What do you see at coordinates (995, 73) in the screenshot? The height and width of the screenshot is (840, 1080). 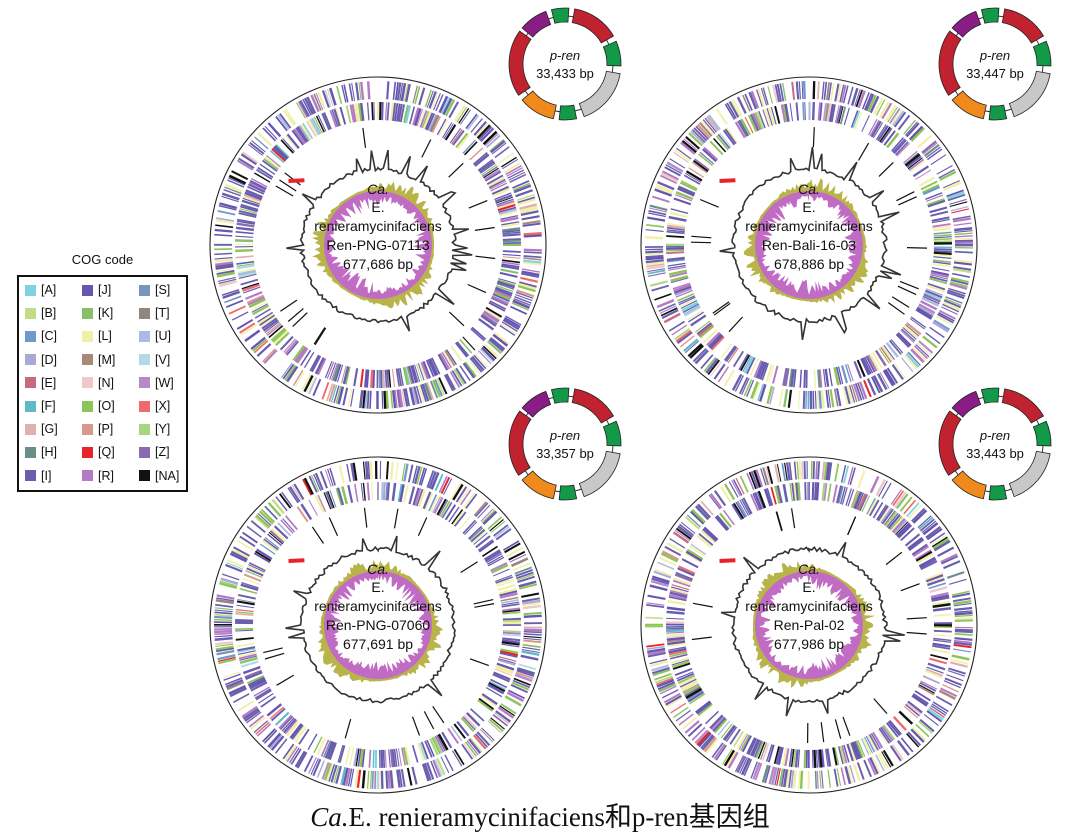 I see `plasmid-size: 33,447 bp` at bounding box center [995, 73].